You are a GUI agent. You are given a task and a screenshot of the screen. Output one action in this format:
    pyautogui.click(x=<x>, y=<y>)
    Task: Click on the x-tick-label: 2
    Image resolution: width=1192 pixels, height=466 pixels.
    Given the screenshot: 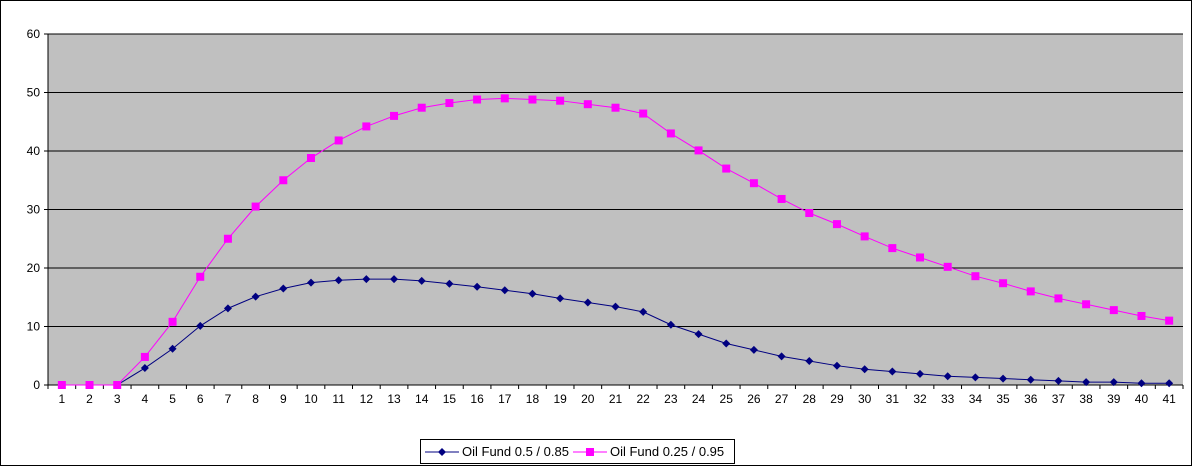 What is the action you would take?
    pyautogui.click(x=89, y=399)
    